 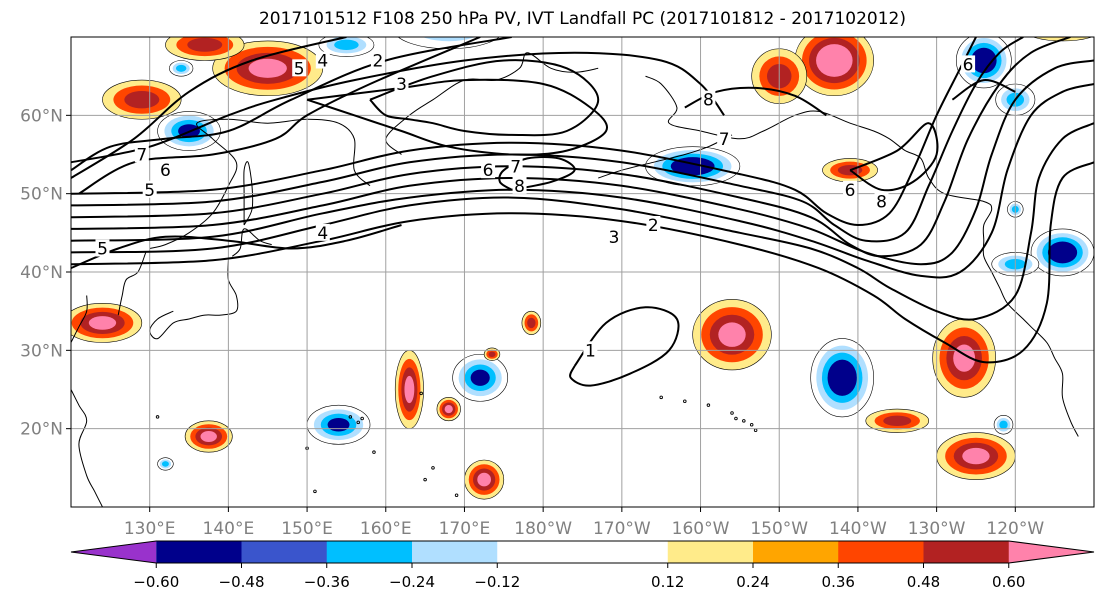 I want to click on colorbar-tick-label: −0.36, so click(x=327, y=582).